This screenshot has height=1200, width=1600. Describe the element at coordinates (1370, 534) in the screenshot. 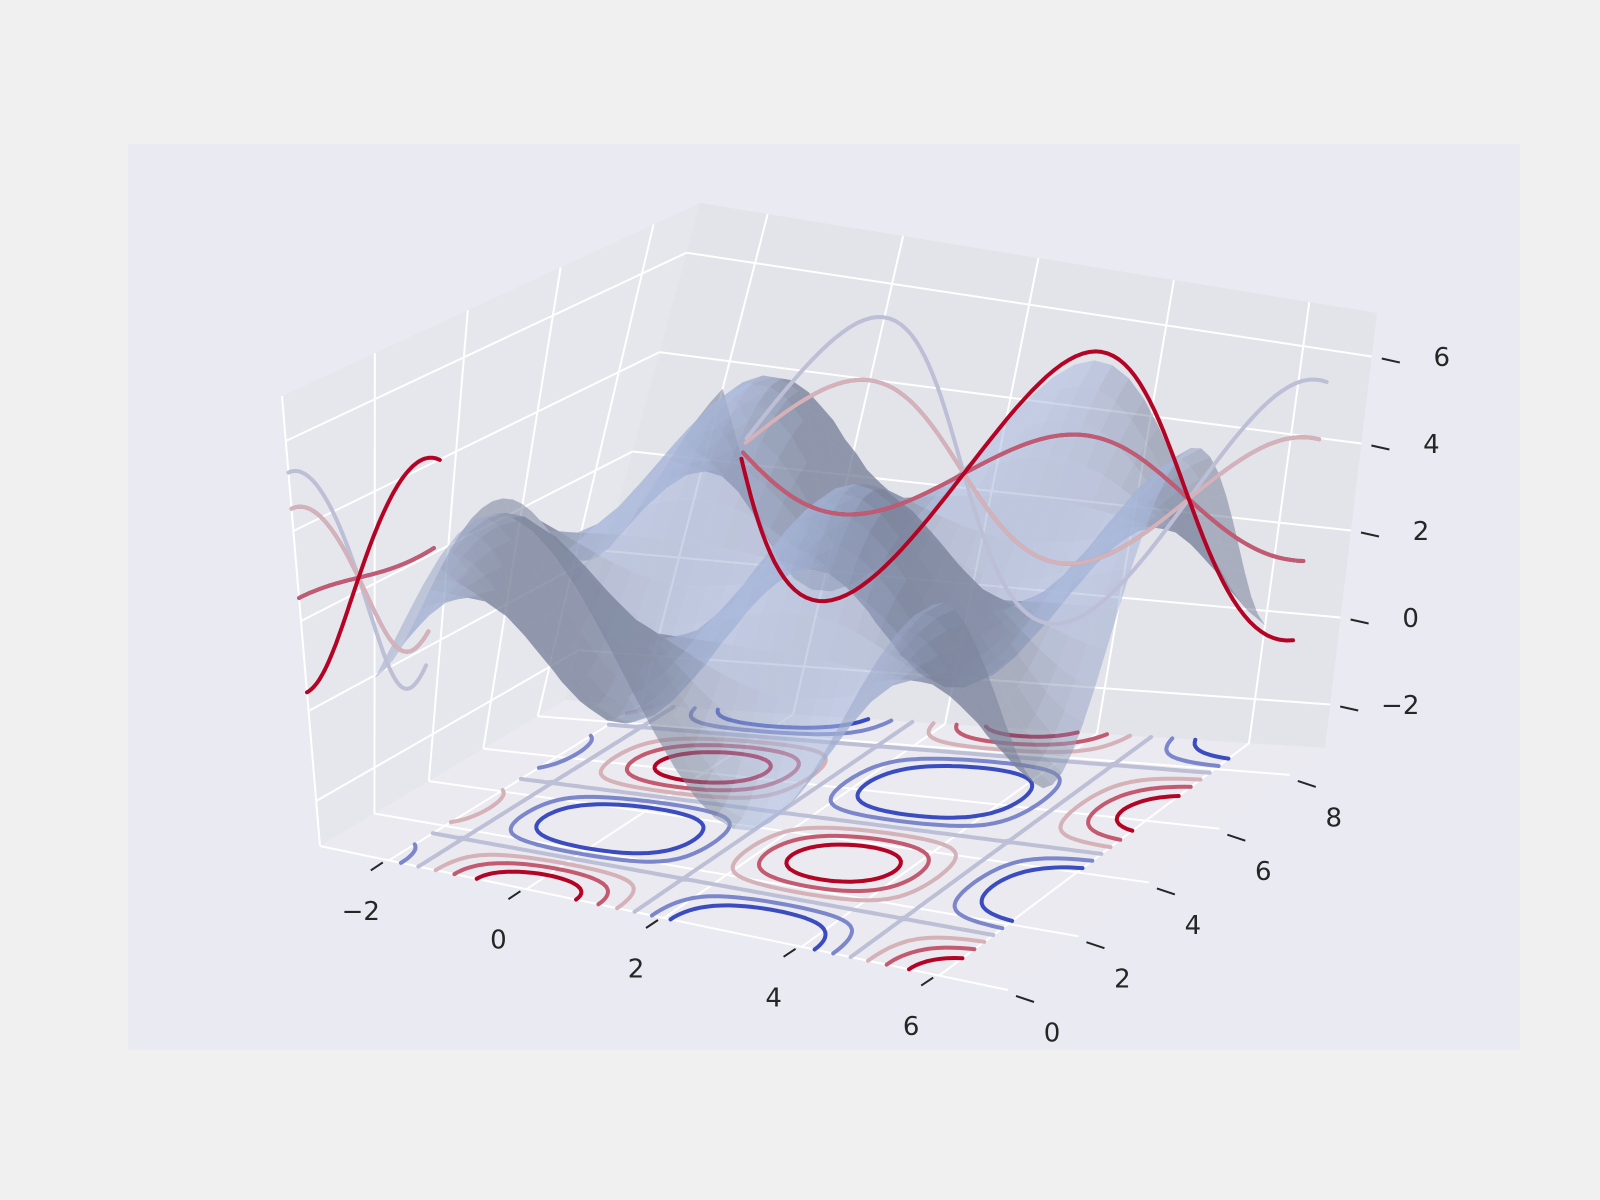

I see `z-tick-mark` at that location.